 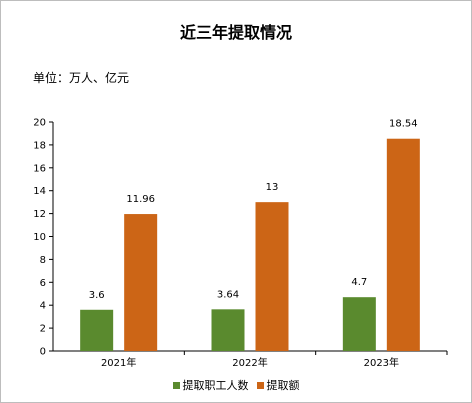 I want to click on x-tick-label: 2023年, so click(x=381, y=362).